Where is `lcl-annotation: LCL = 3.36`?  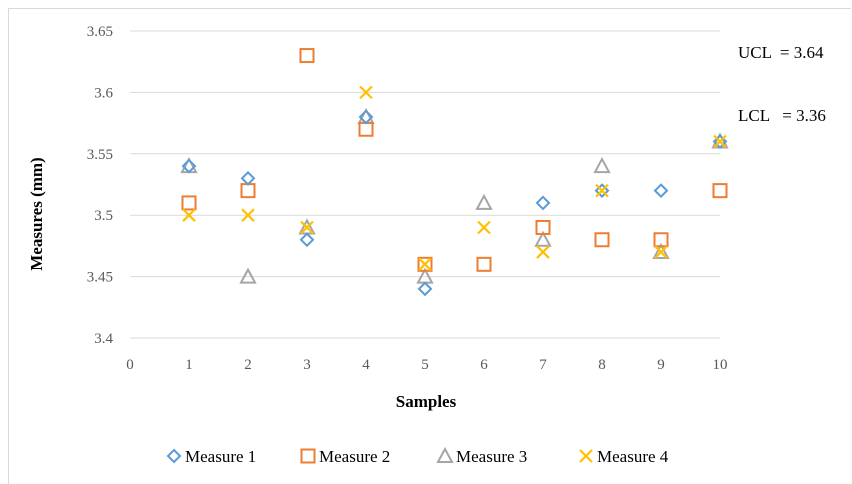
lcl-annotation: LCL = 3.36 is located at coordinates (782, 115).